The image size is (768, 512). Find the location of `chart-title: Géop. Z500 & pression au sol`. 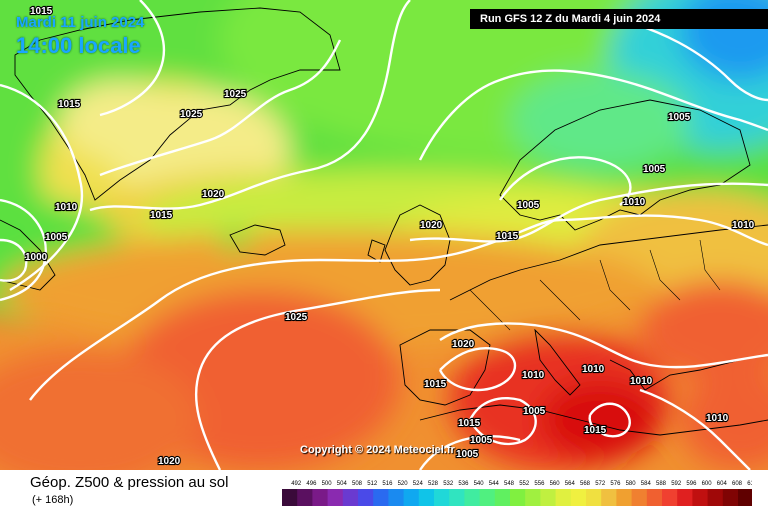

chart-title: Géop. Z500 & pression au sol is located at coordinates (129, 482).